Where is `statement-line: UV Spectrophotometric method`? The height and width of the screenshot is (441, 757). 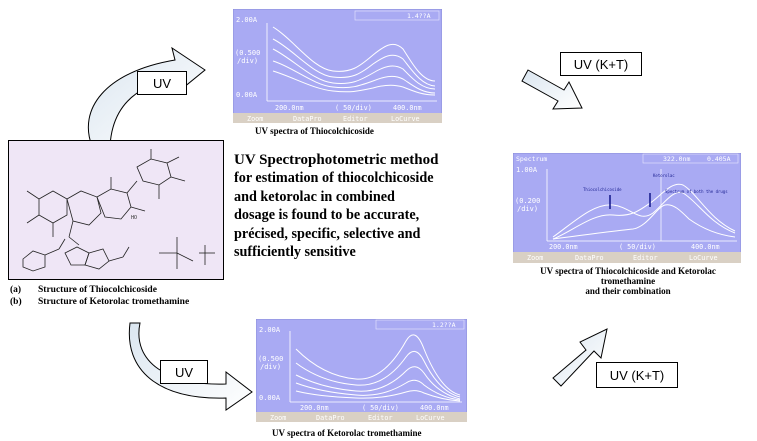 statement-line: UV Spectrophotometric method is located at coordinates (336, 160).